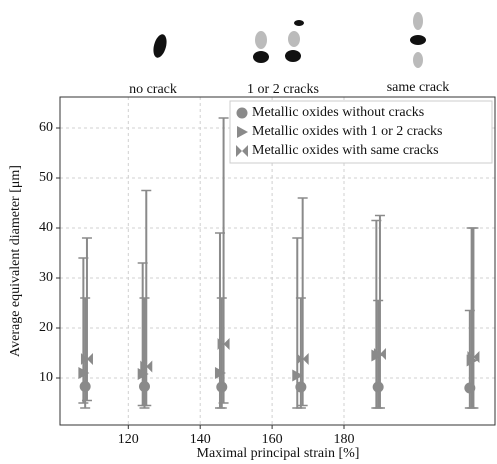 This screenshot has width=497, height=464. What do you see at coordinates (338, 112) in the screenshot?
I see `legend-label: Metallic oxides without cracks` at bounding box center [338, 112].